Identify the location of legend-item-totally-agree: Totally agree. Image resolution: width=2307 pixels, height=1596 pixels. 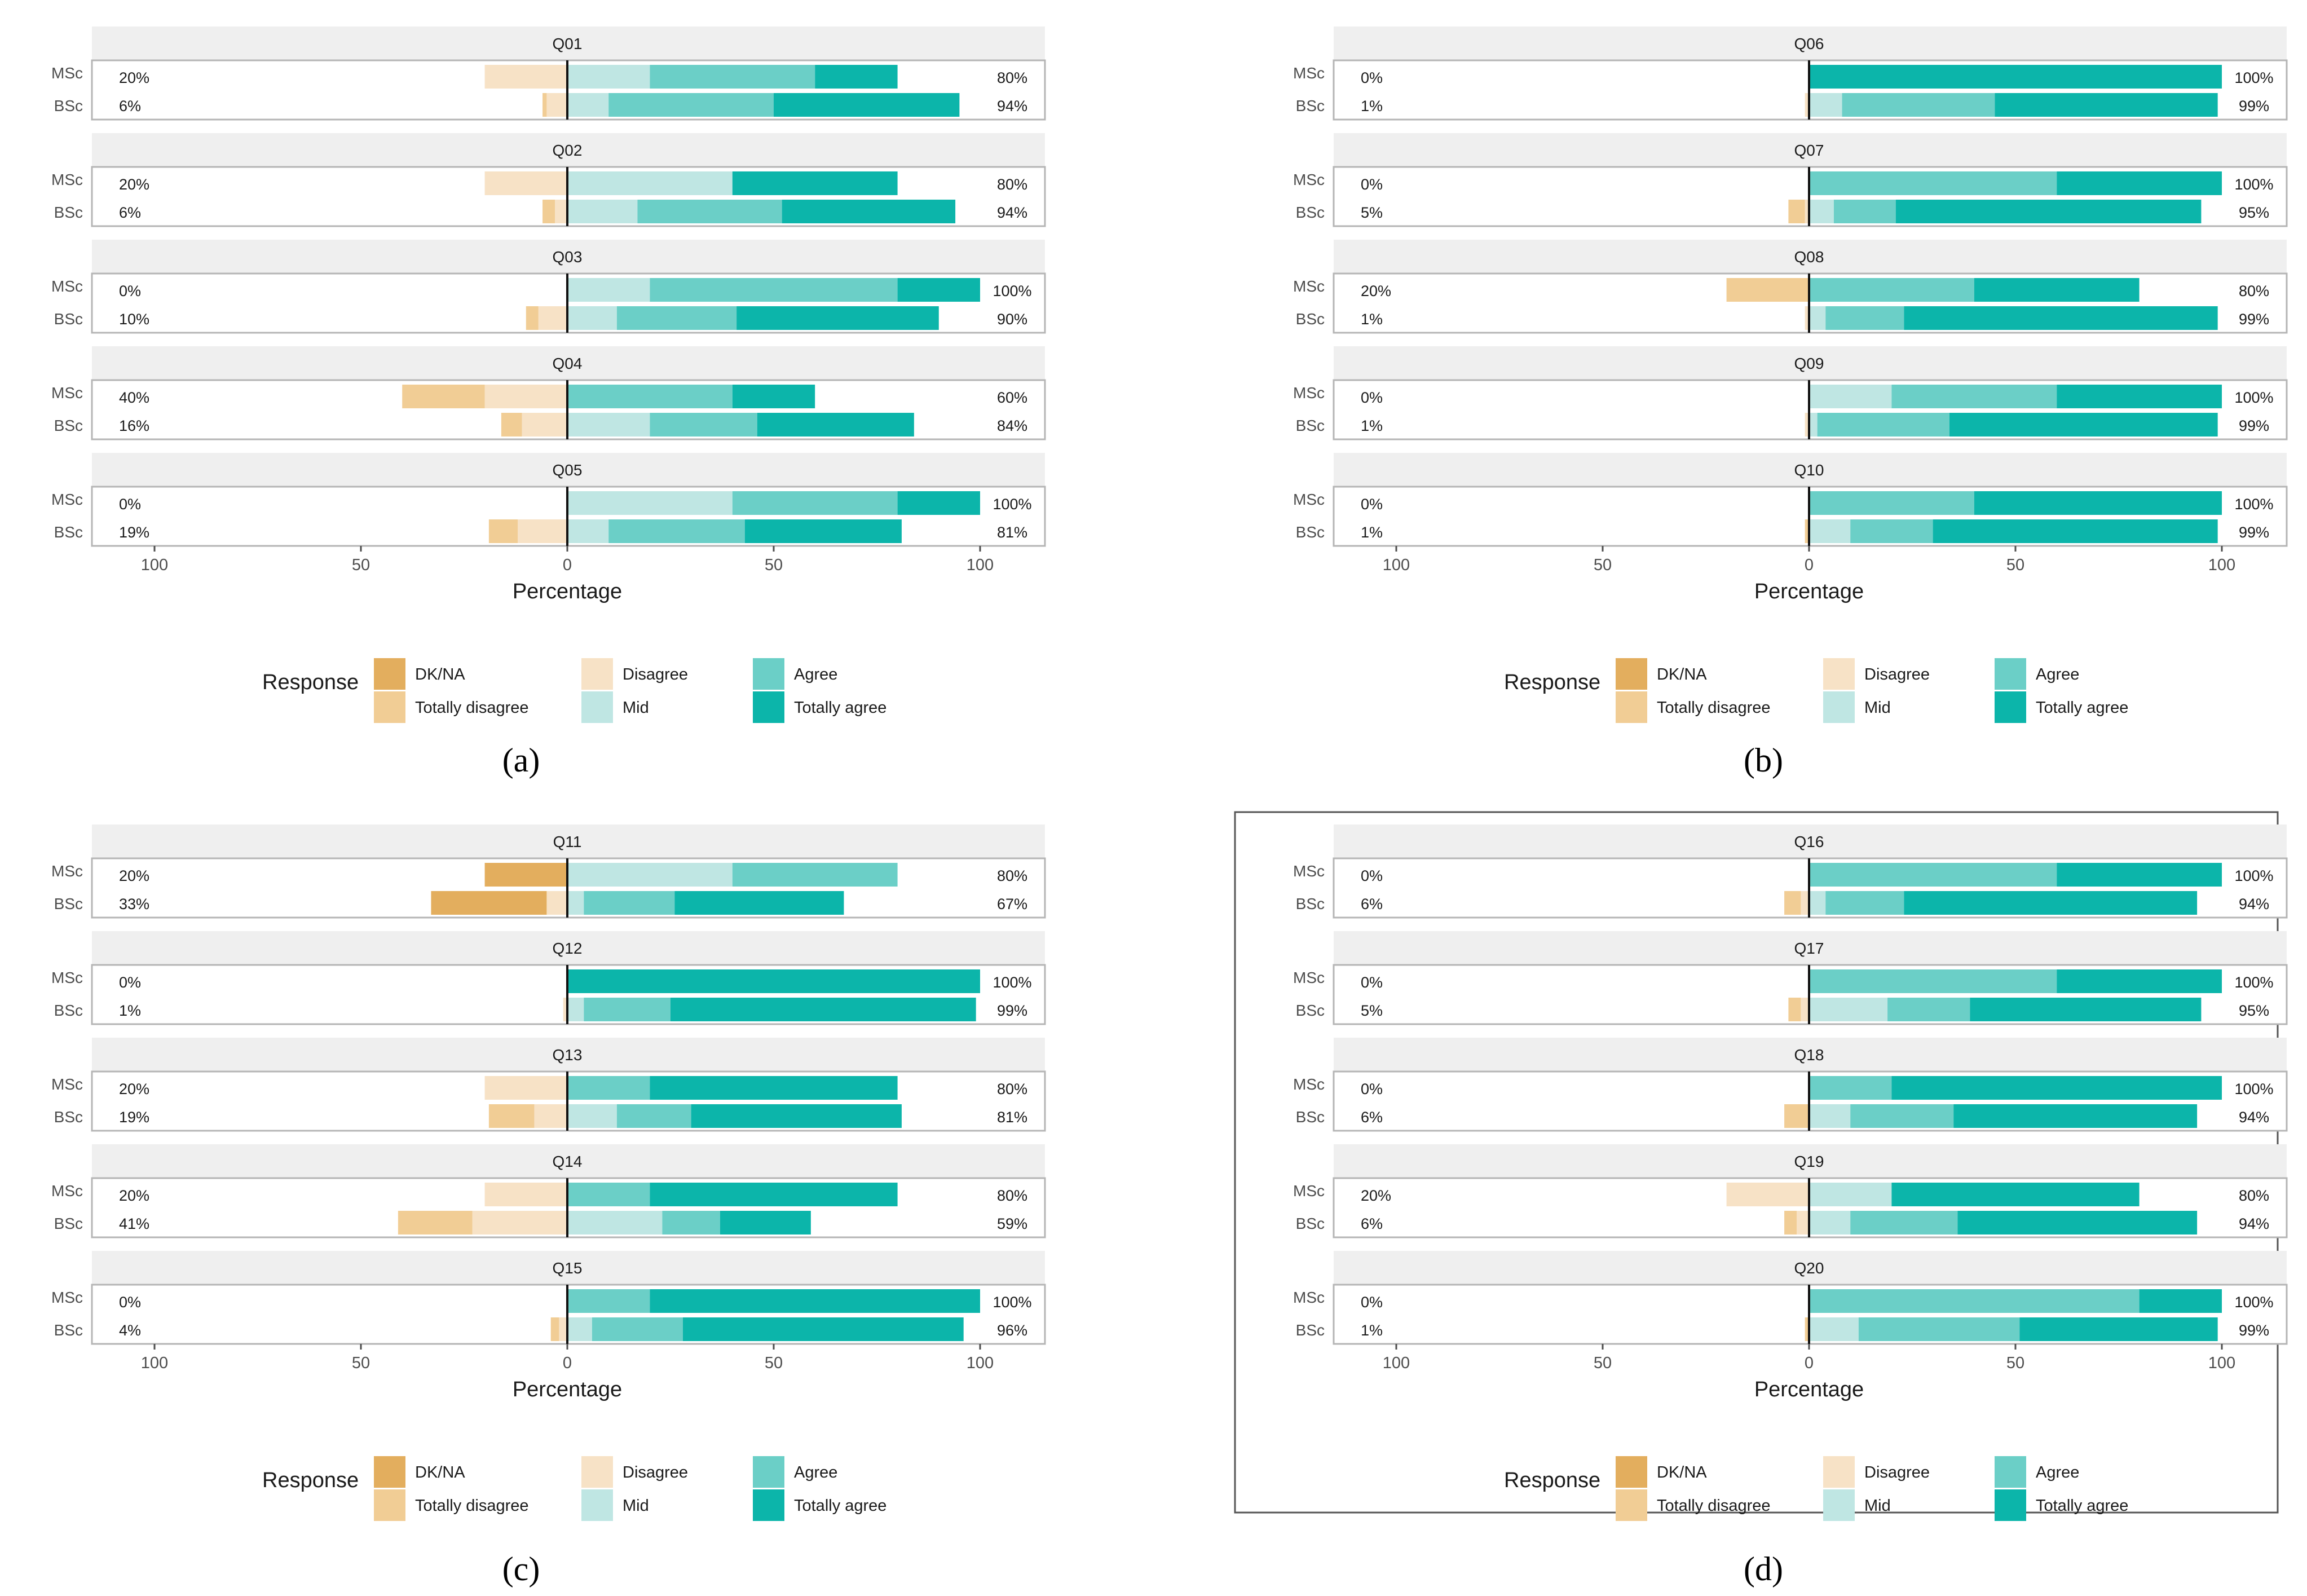
(2061, 707).